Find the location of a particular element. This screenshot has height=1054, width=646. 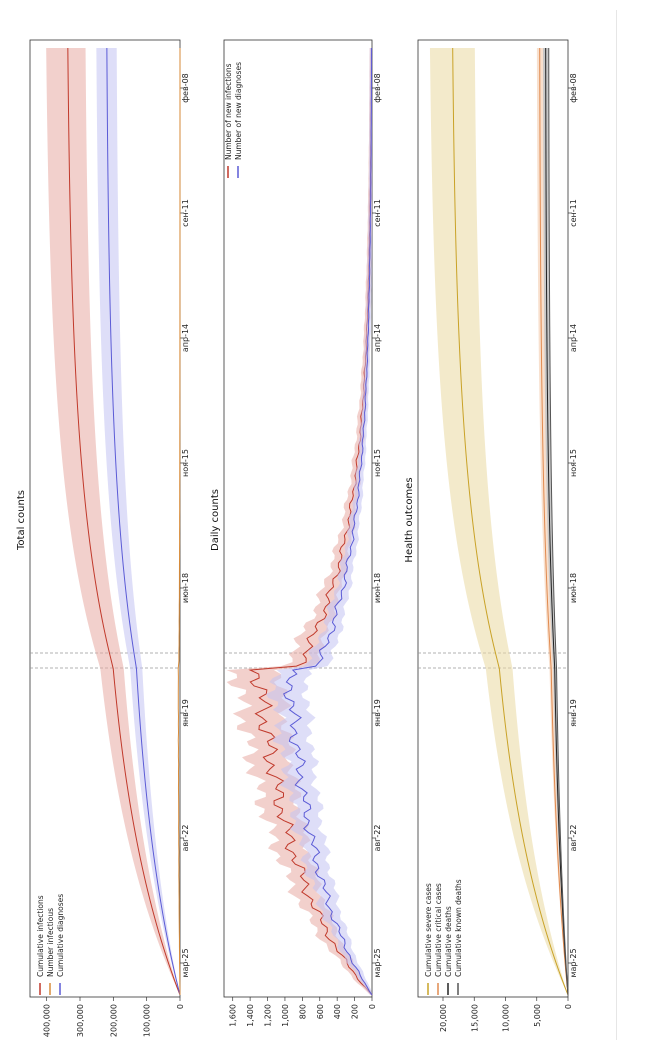

cumulative-deaths-line is located at coordinates (557, 521).